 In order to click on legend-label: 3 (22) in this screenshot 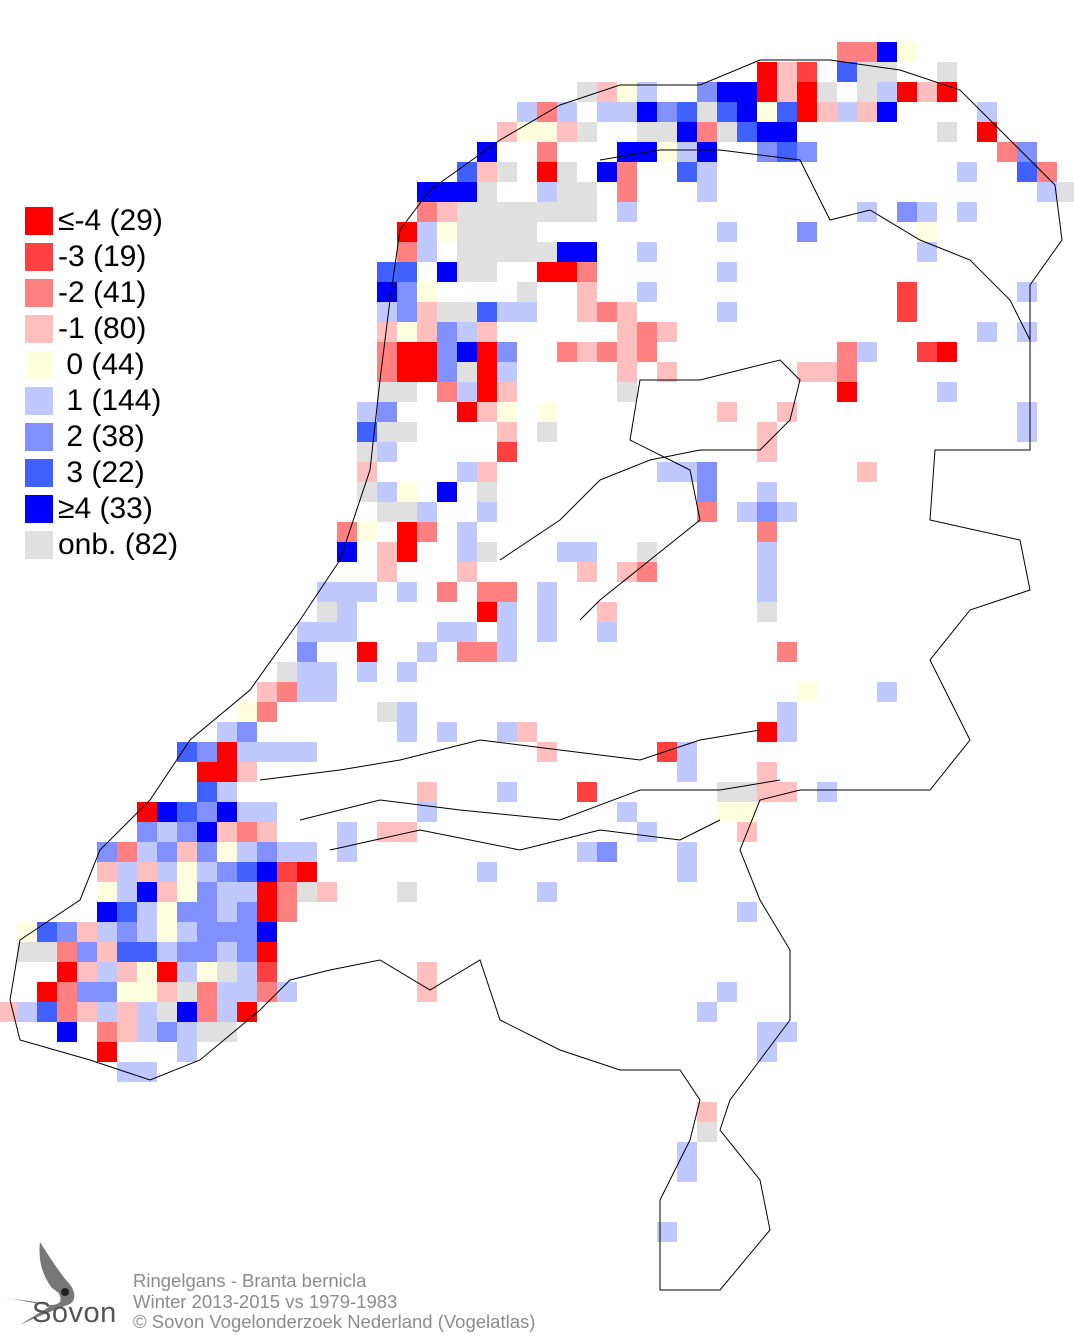, I will do `click(101, 472)`.